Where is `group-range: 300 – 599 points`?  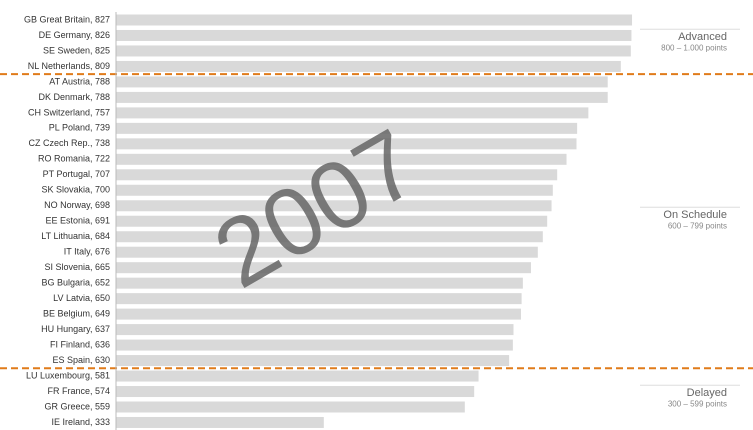
group-range: 300 – 599 points is located at coordinates (697, 403).